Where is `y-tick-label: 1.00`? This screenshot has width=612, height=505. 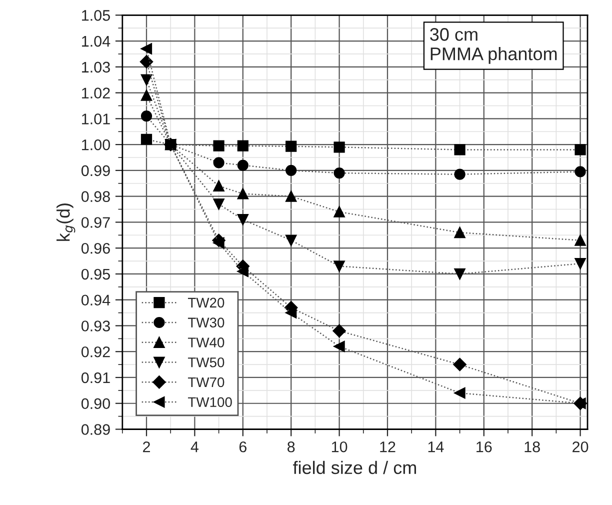
y-tick-label: 1.00 is located at coordinates (96, 144).